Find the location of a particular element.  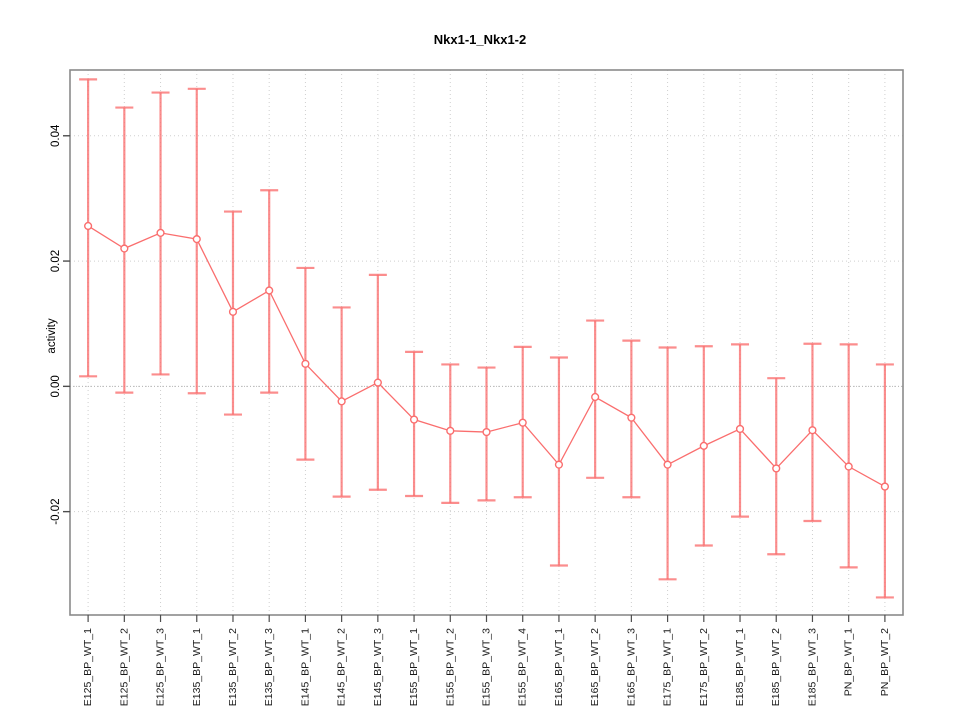

y-tick-label: 0.00 is located at coordinates (56, 386).